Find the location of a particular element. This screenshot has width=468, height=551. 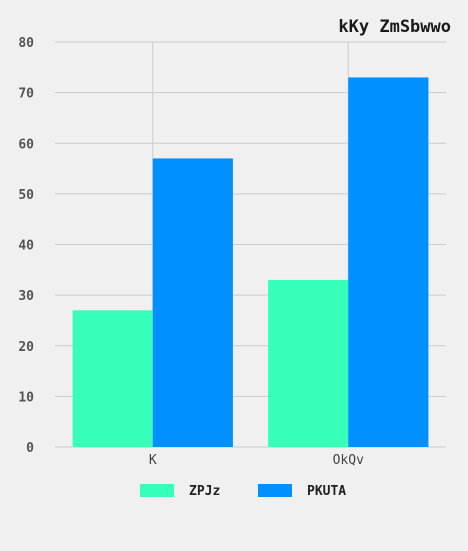

bar-zpjz-okqv is located at coordinates (308, 363).